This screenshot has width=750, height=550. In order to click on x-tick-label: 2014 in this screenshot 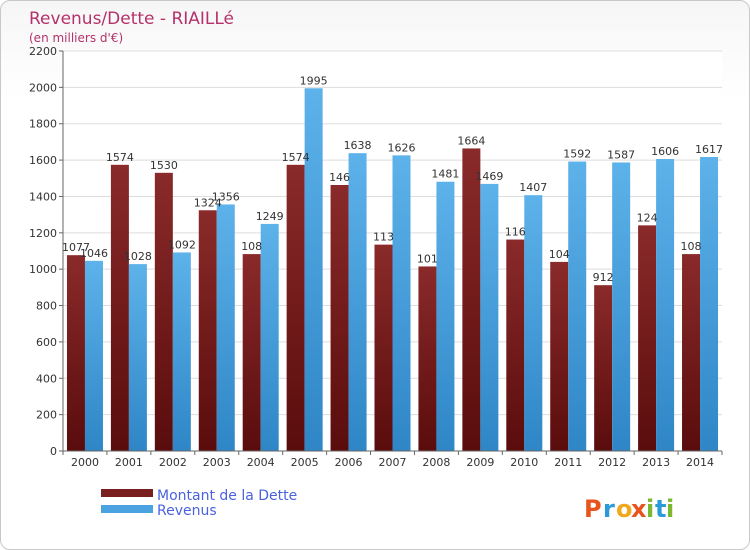, I will do `click(700, 462)`.